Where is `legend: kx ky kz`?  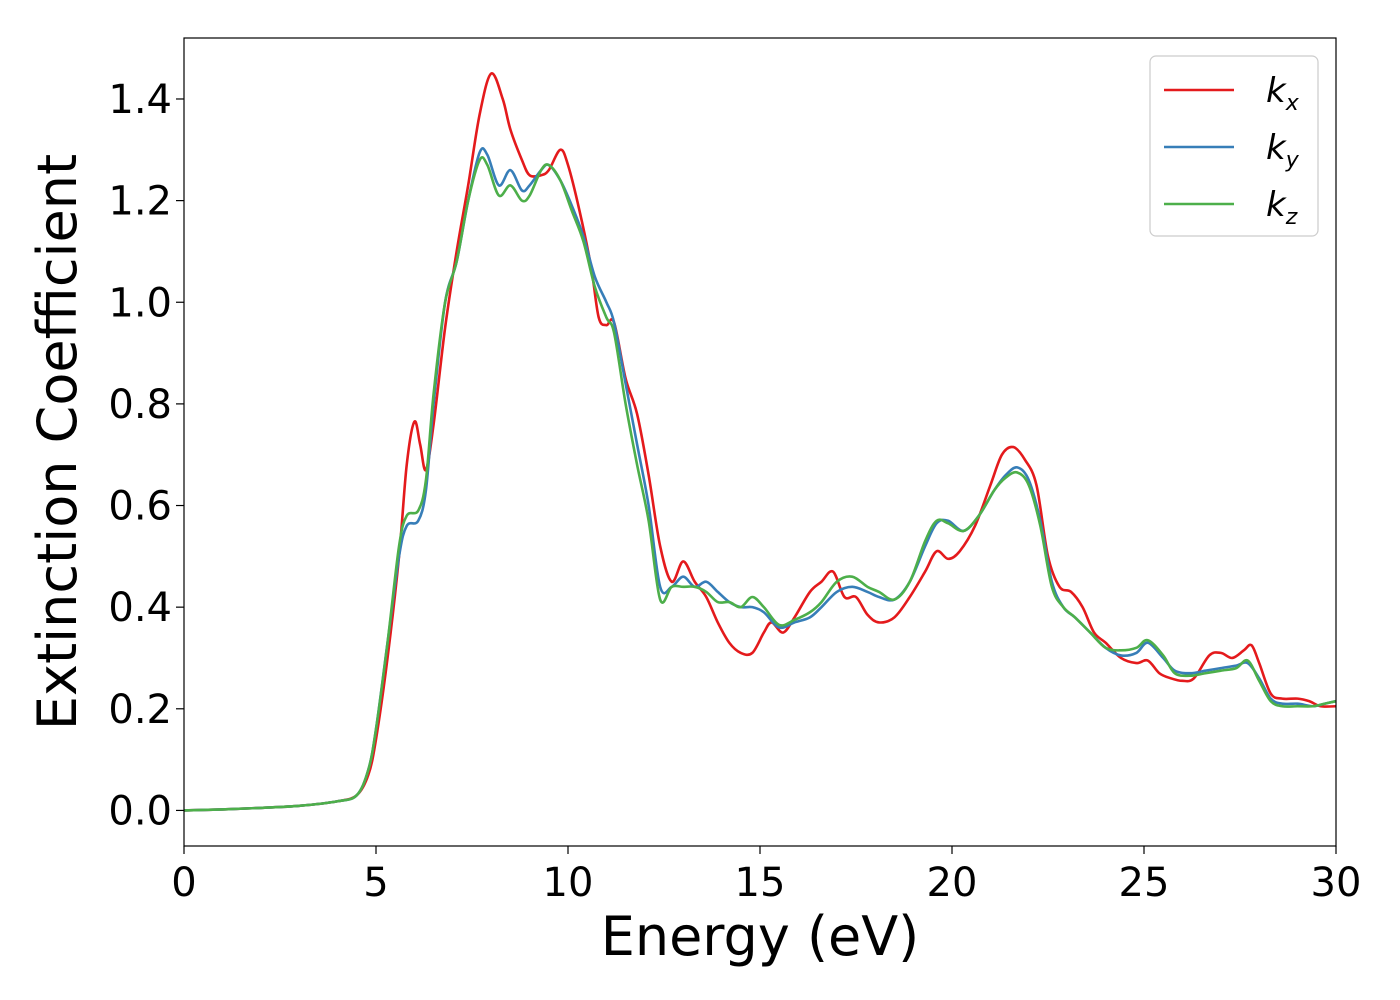
legend: kx ky kz is located at coordinates (1234, 146).